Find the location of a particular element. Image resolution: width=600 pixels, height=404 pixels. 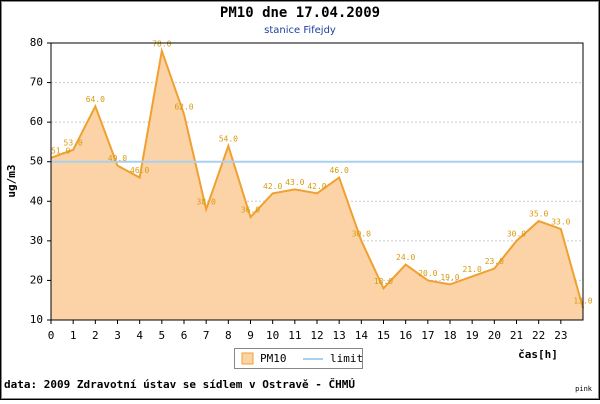

legend-label: PM10 is located at coordinates (273, 358).